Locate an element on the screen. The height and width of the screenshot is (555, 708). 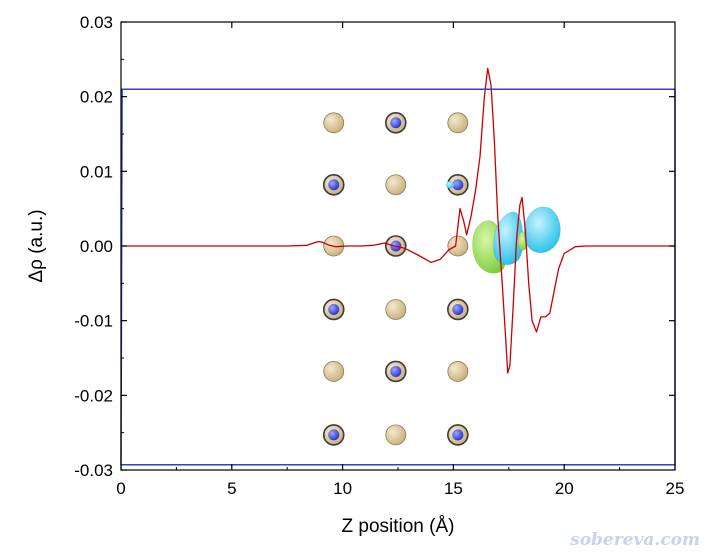
y-tick-label: 0.03 is located at coordinates (96, 22).